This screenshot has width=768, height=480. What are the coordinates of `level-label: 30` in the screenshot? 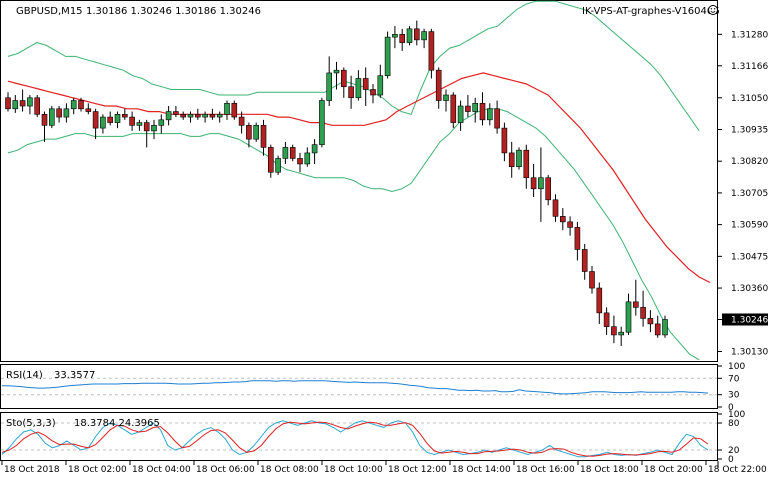 It's located at (734, 396).